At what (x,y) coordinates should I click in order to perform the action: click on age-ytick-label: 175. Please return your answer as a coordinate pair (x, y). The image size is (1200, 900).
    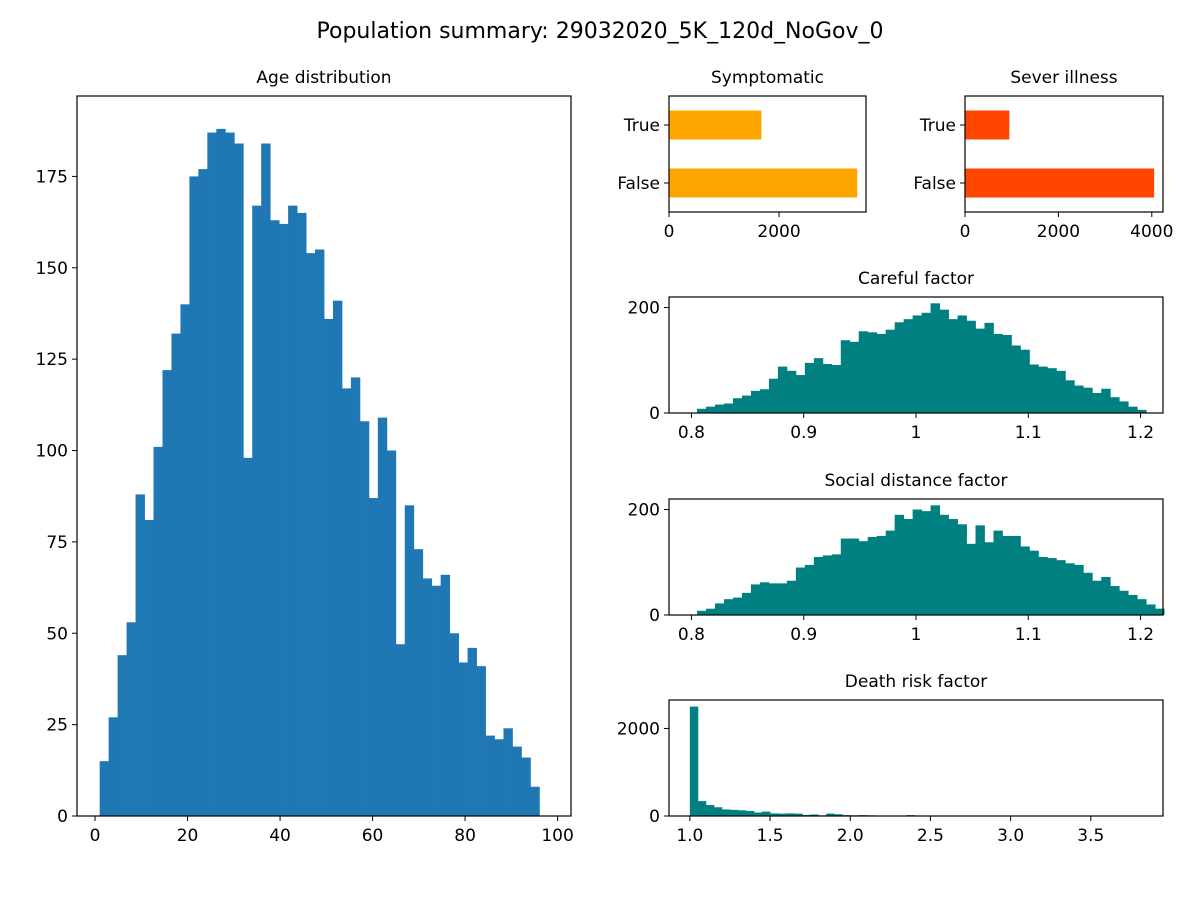
    Looking at the image, I should click on (52, 177).